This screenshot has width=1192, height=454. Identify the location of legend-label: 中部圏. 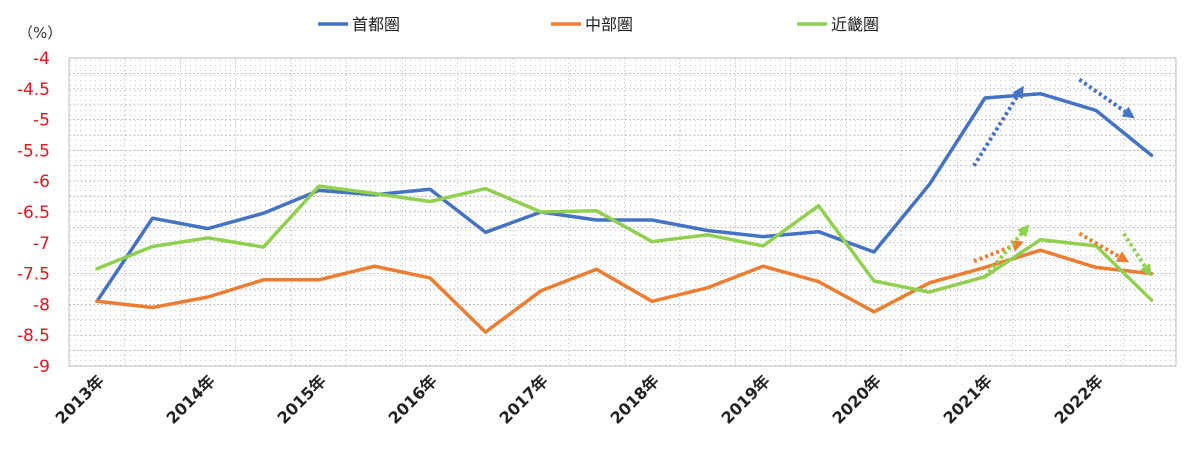
(609, 24).